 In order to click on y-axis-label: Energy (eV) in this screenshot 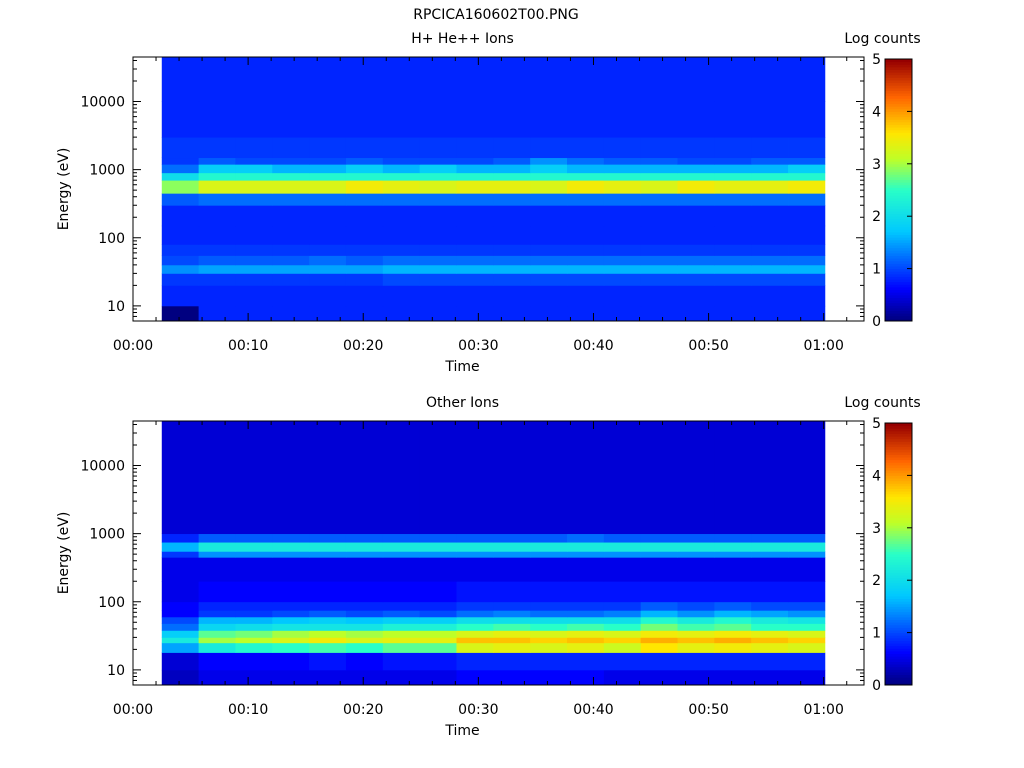, I will do `click(64, 189)`.